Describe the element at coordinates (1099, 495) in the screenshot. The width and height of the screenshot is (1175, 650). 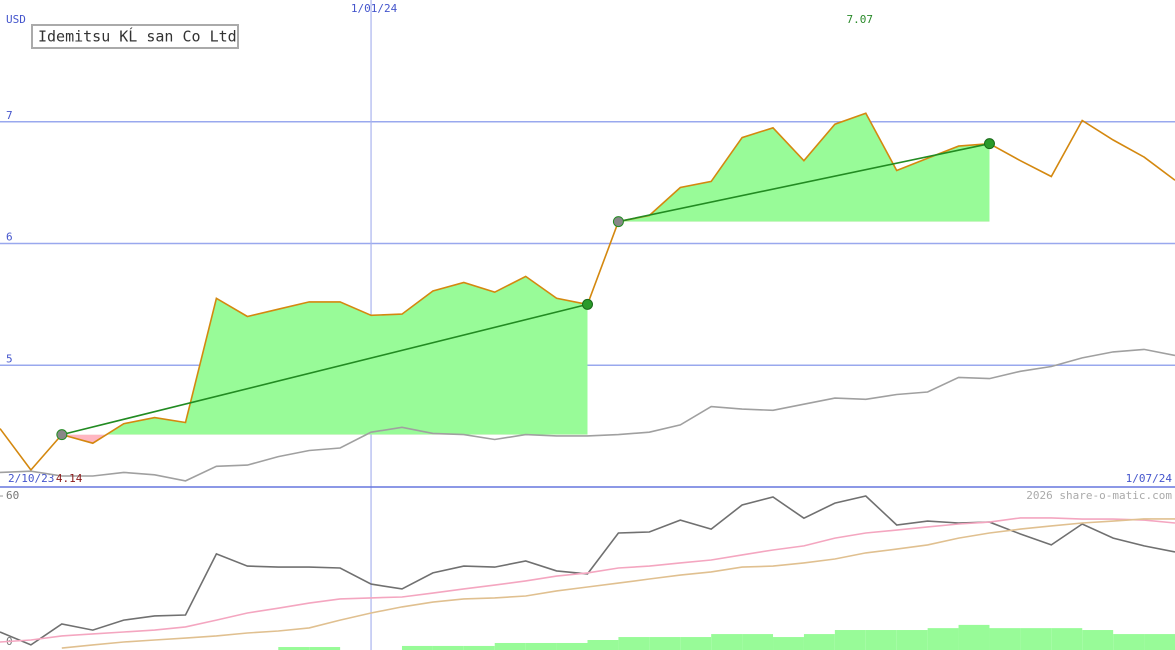
I see `credit: 2026 share-o-matic.com` at that location.